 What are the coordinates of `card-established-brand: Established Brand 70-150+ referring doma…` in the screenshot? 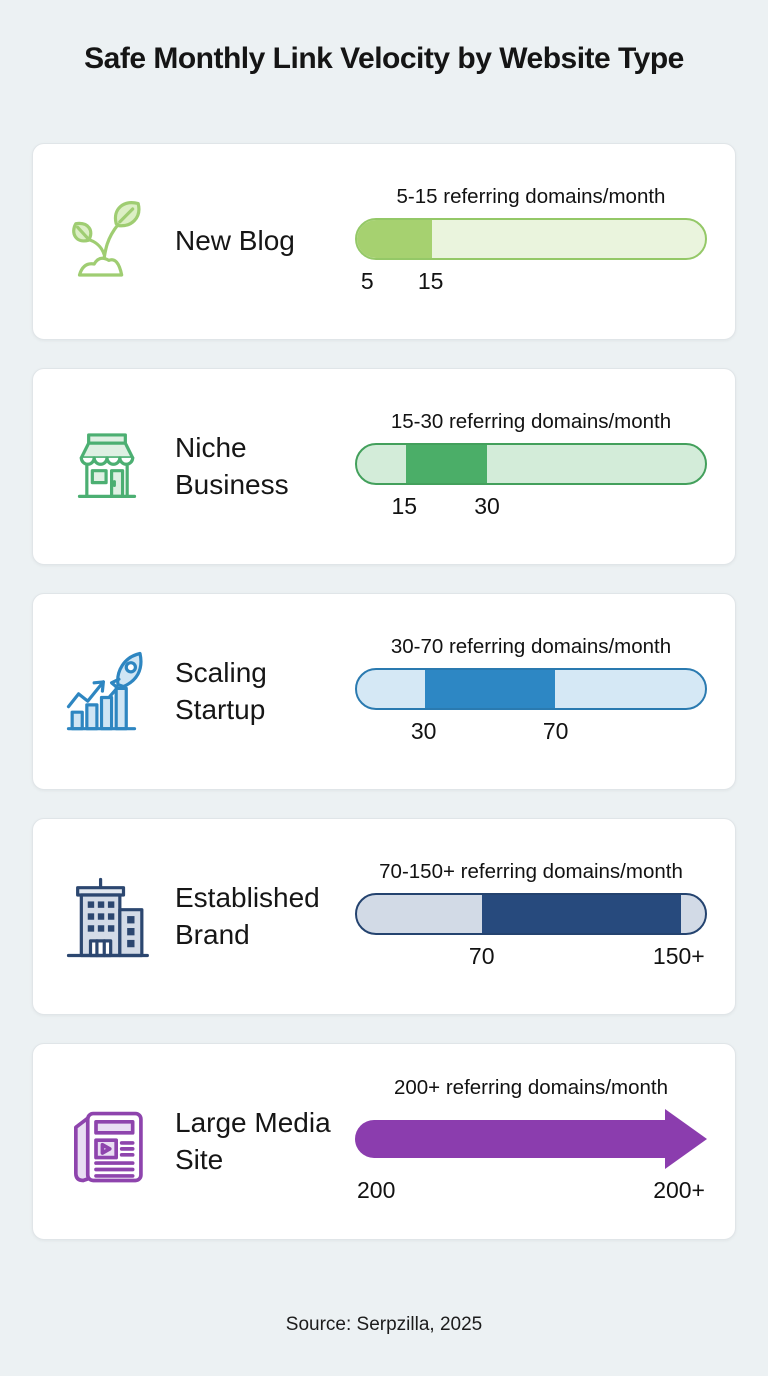 It's located at (384, 916).